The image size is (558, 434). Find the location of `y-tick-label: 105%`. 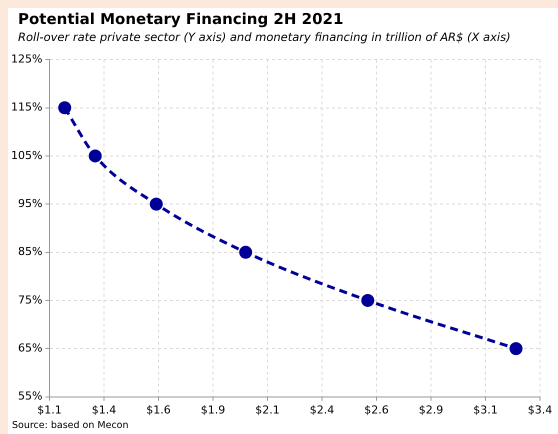

y-tick-label: 105% is located at coordinates (26, 155).